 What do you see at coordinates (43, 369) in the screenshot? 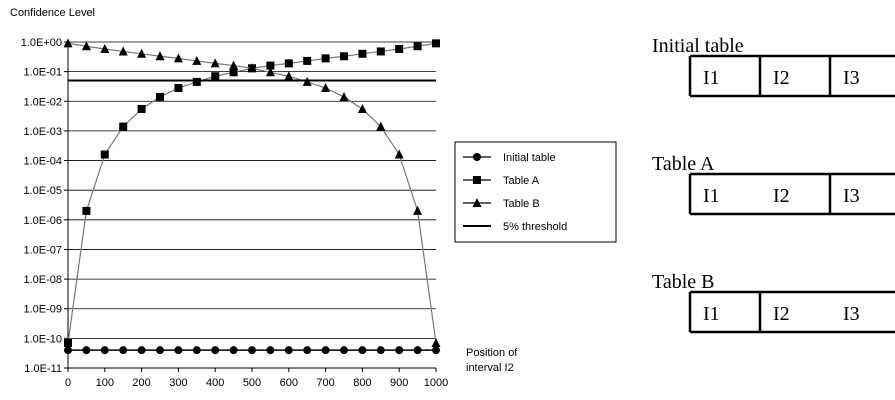
I see `y-tick-label: 1.0E-11` at bounding box center [43, 369].